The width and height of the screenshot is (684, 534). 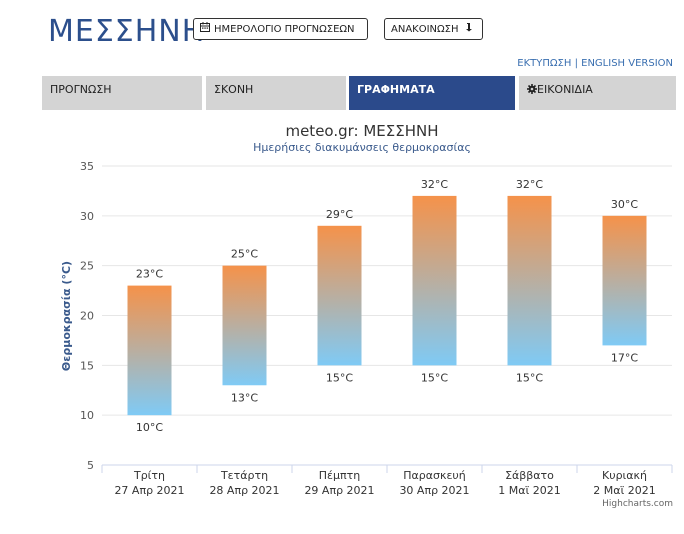 What do you see at coordinates (205, 30) in the screenshot?
I see `calendar-icon` at bounding box center [205, 30].